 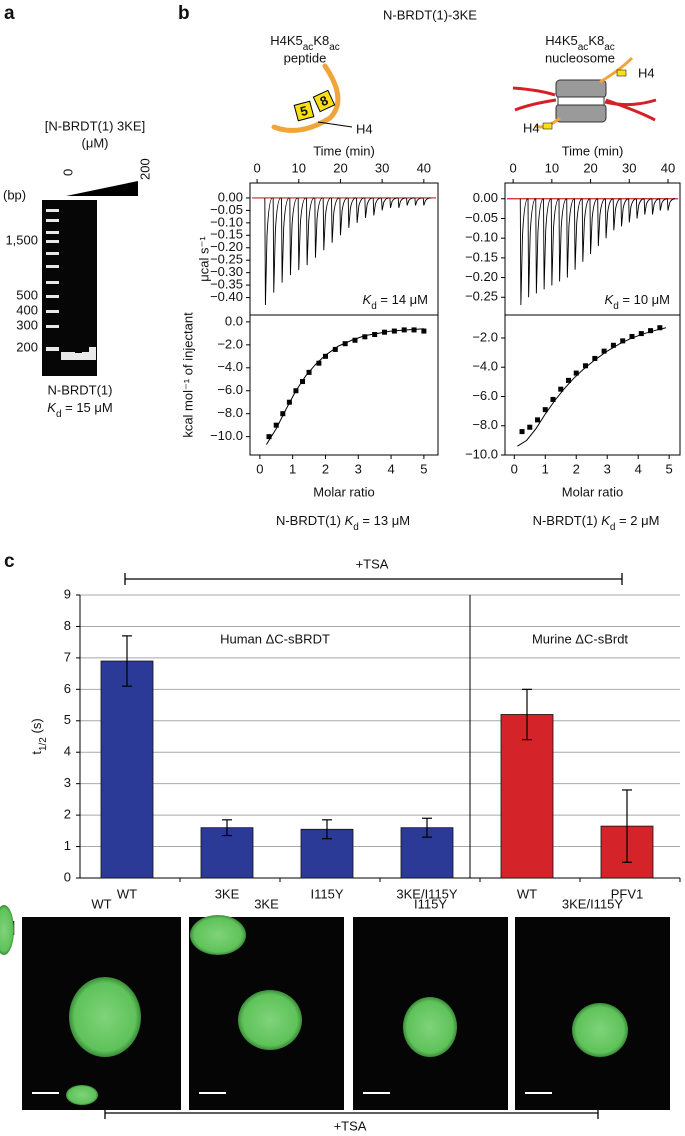 What do you see at coordinates (616, 306) in the screenshot?
I see `kd-sub: d` at bounding box center [616, 306].